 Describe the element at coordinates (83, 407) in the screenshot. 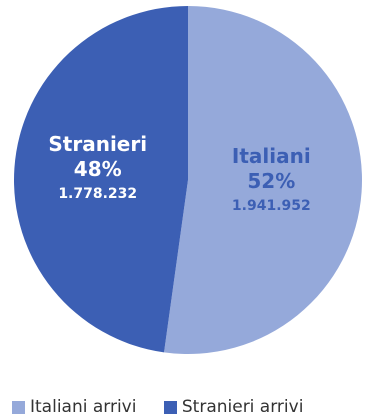

I see `legend-label-italiani: Italiani arrivi` at that location.